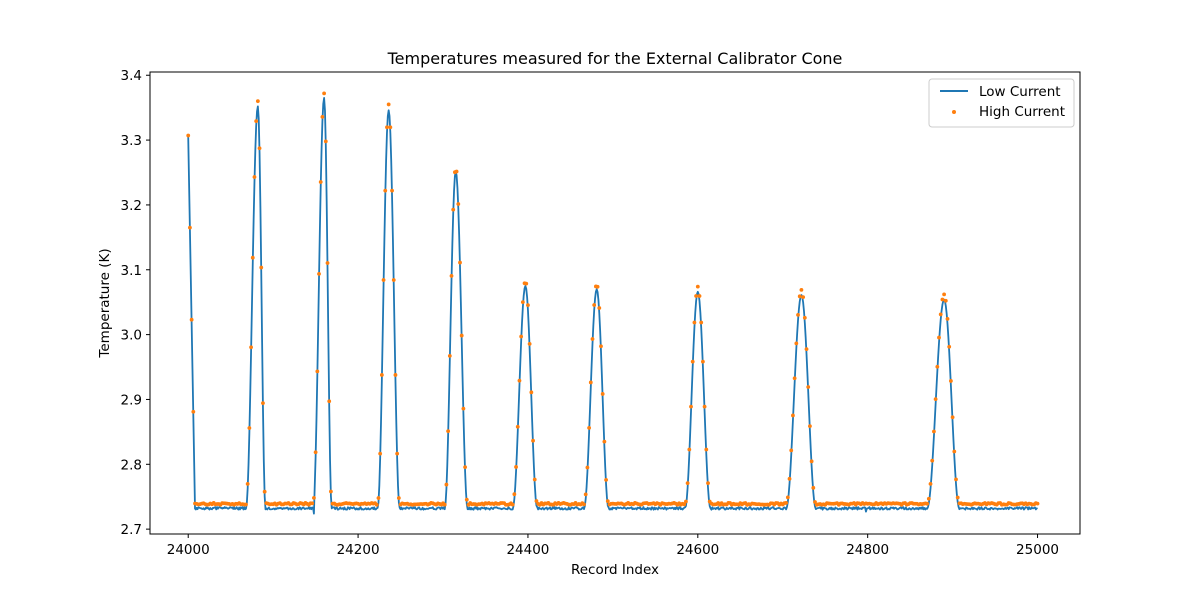 The width and height of the screenshot is (1200, 600). Describe the element at coordinates (131, 206) in the screenshot. I see `y-tick-label: 3.2` at that location.